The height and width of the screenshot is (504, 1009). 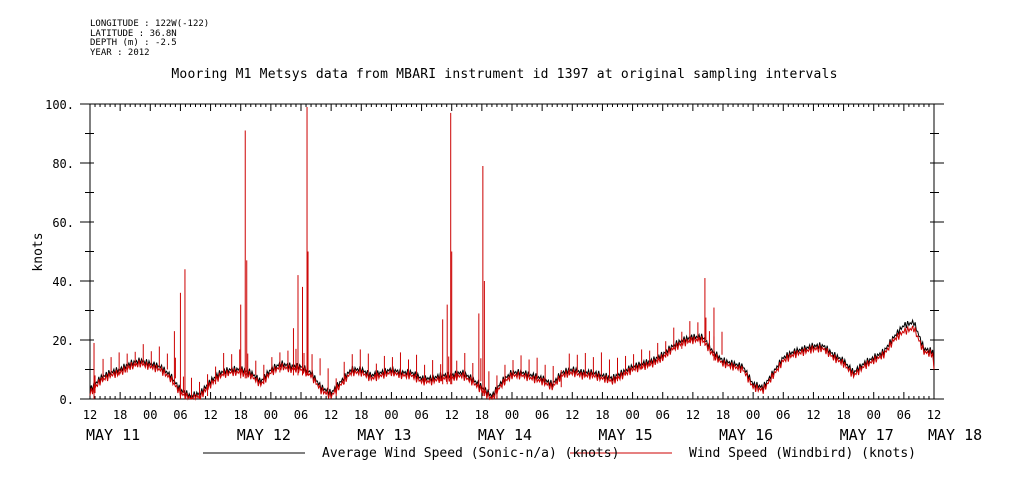 I want to click on x-day-label: MAY 18, so click(x=955, y=435).